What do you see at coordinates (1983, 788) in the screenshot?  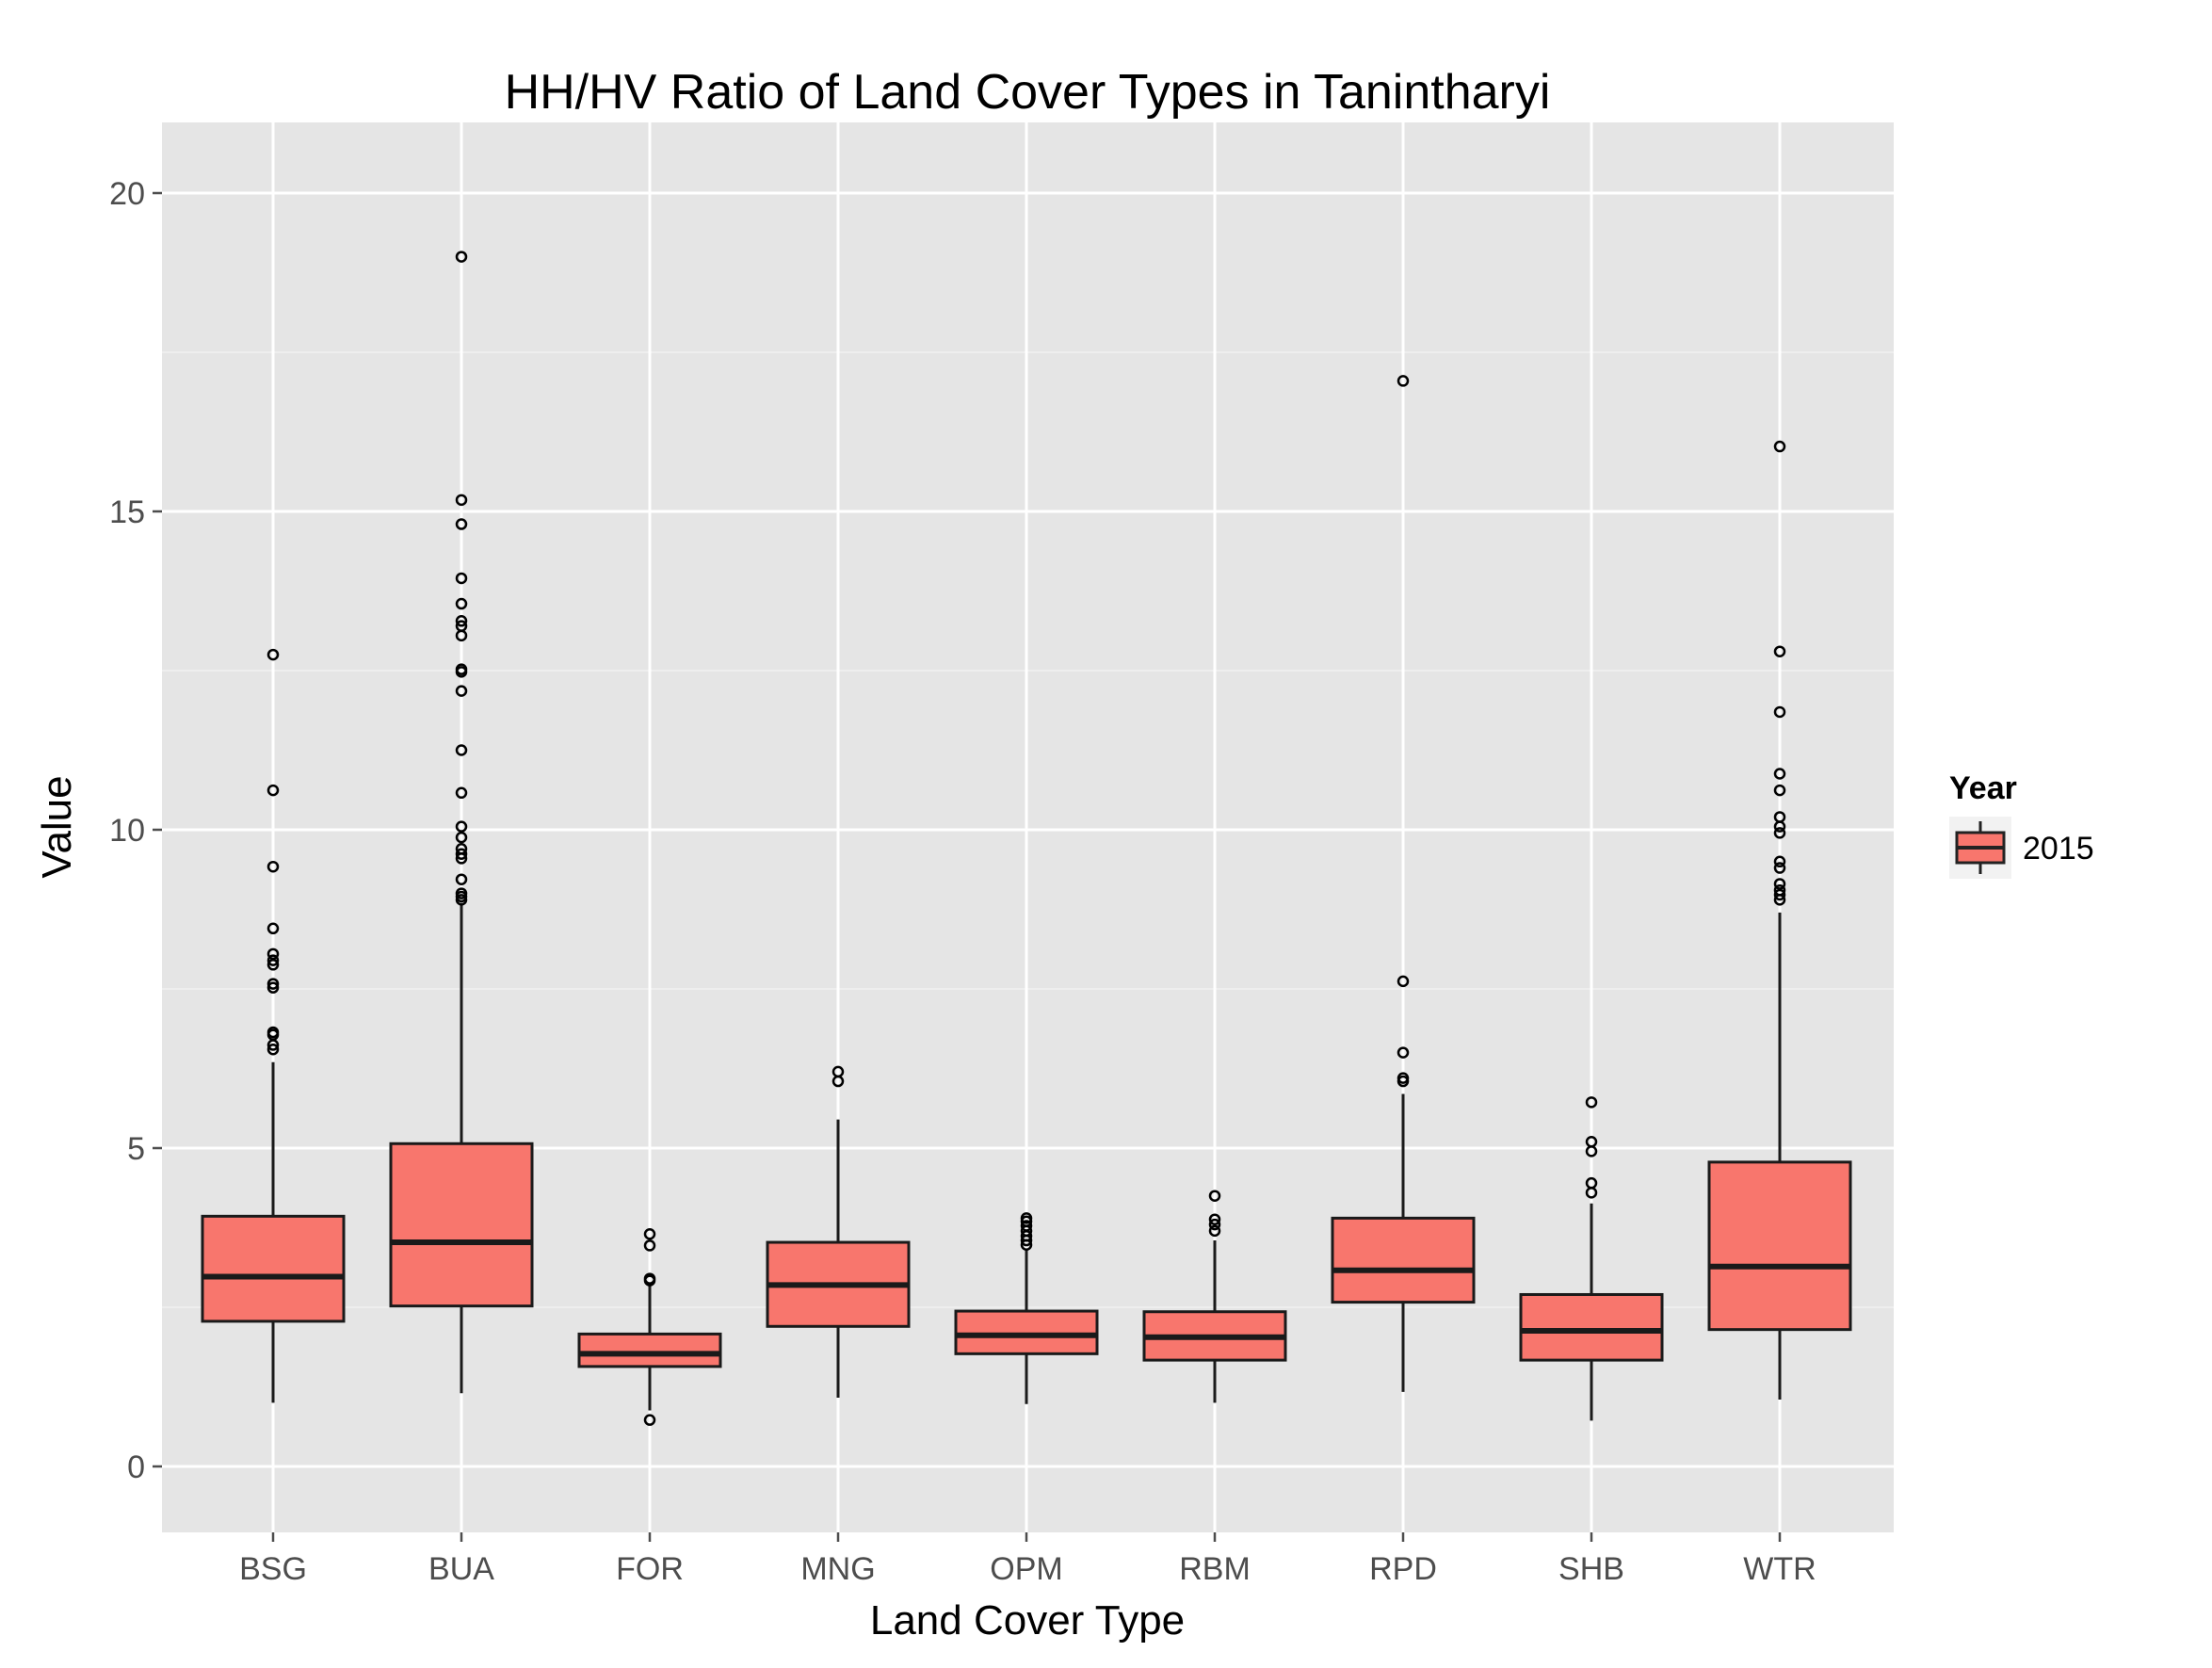 I see `legend-title: Year` at bounding box center [1983, 788].